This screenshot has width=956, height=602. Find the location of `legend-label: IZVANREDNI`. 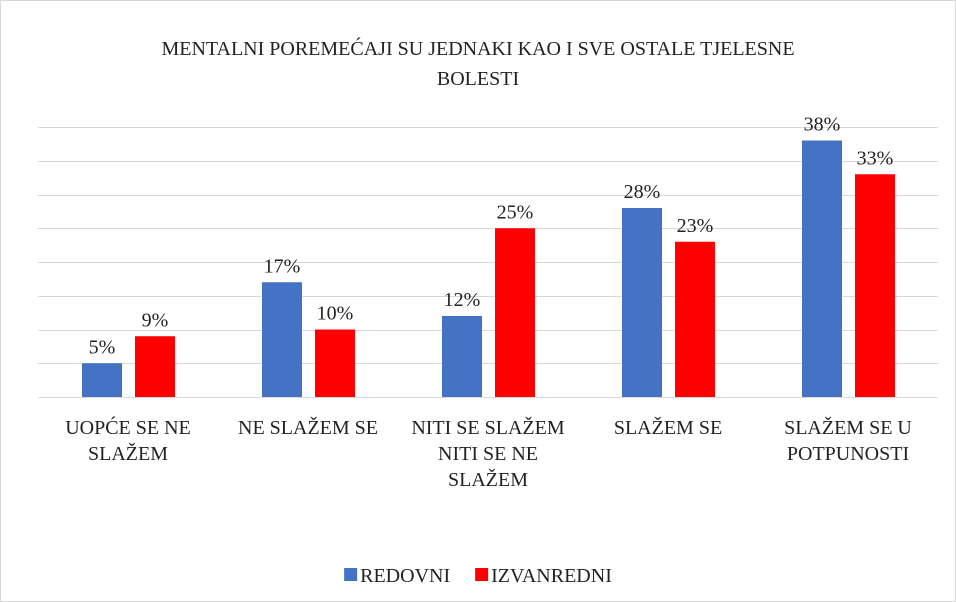

legend-label: IZVANREDNI is located at coordinates (551, 576).